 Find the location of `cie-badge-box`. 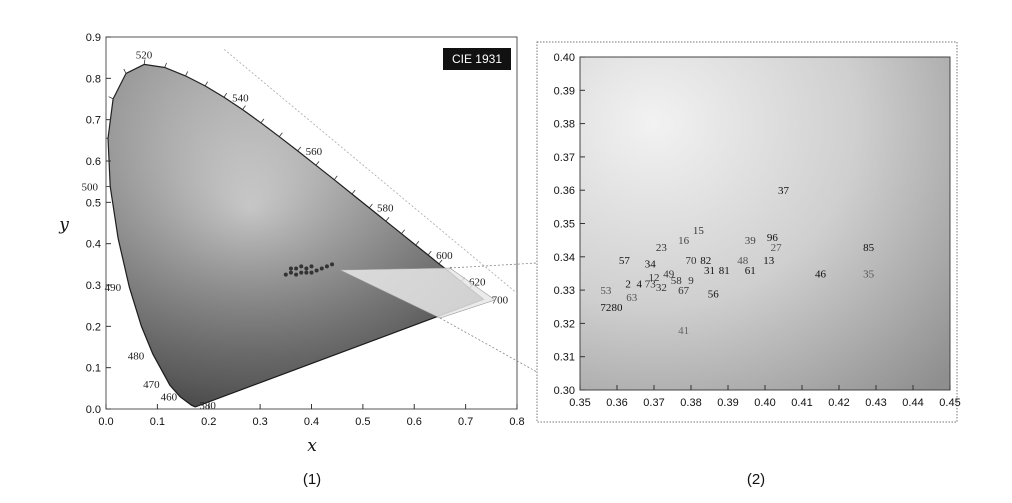

cie-badge-box is located at coordinates (477, 59).